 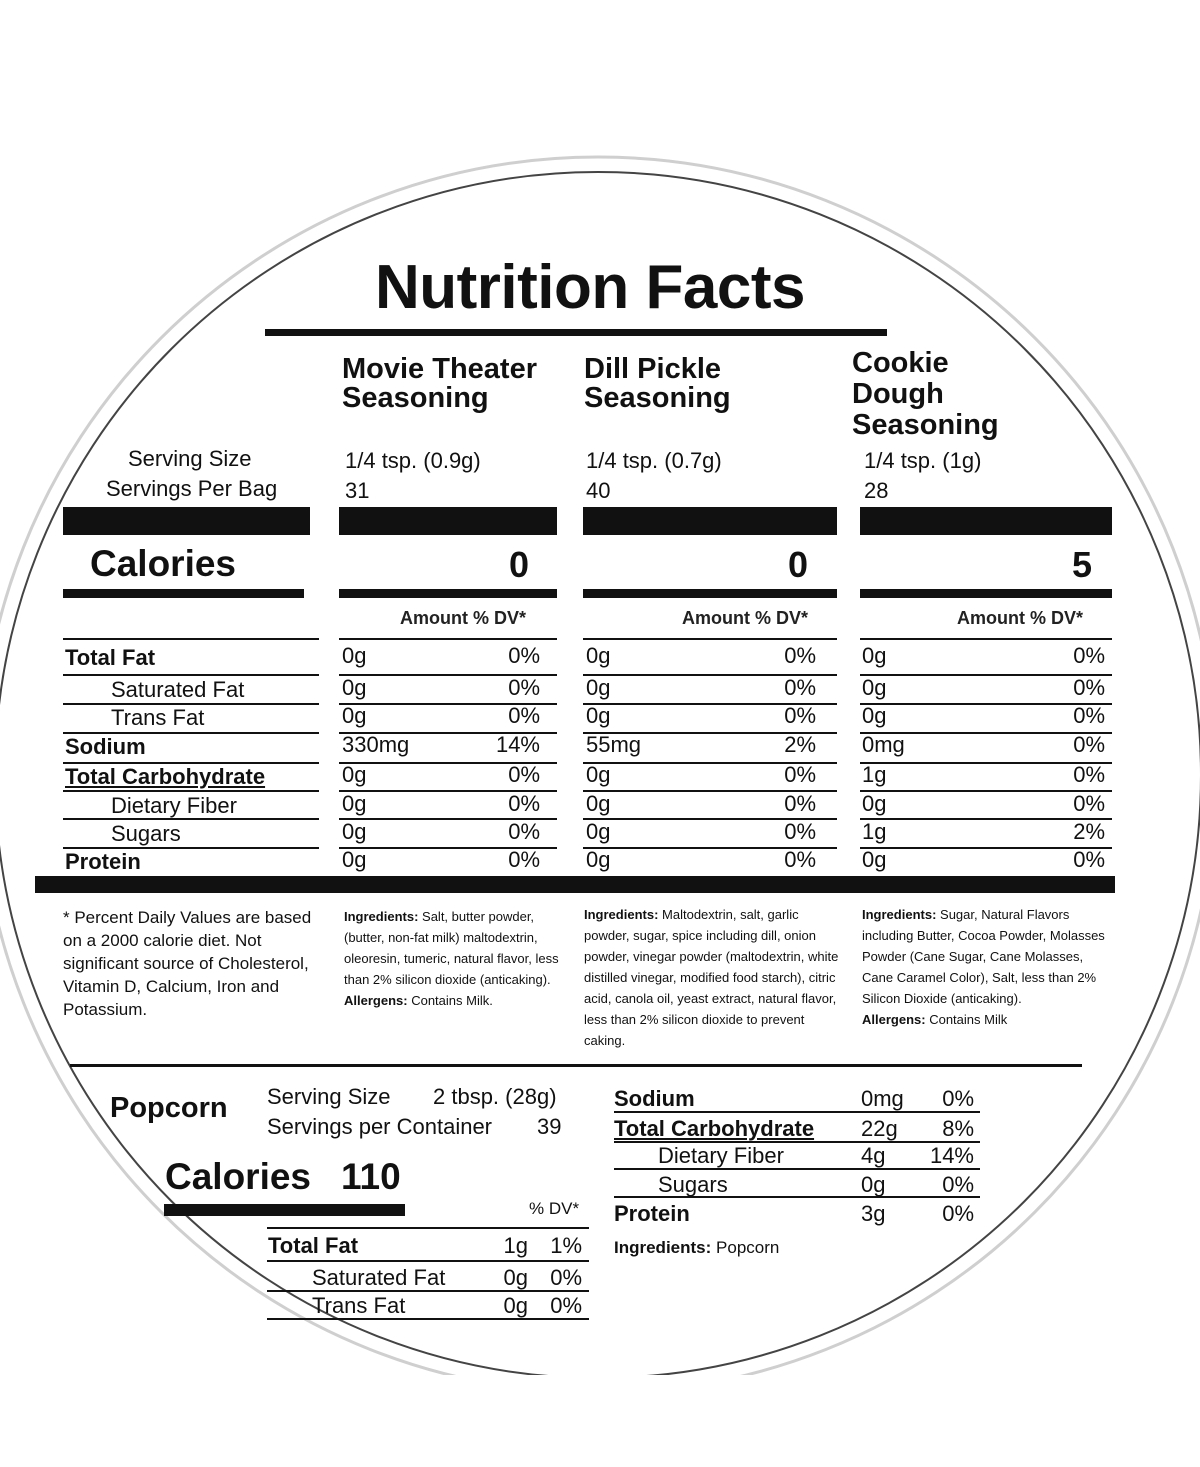 I want to click on nutrient-amount: 1g, so click(x=874, y=831).